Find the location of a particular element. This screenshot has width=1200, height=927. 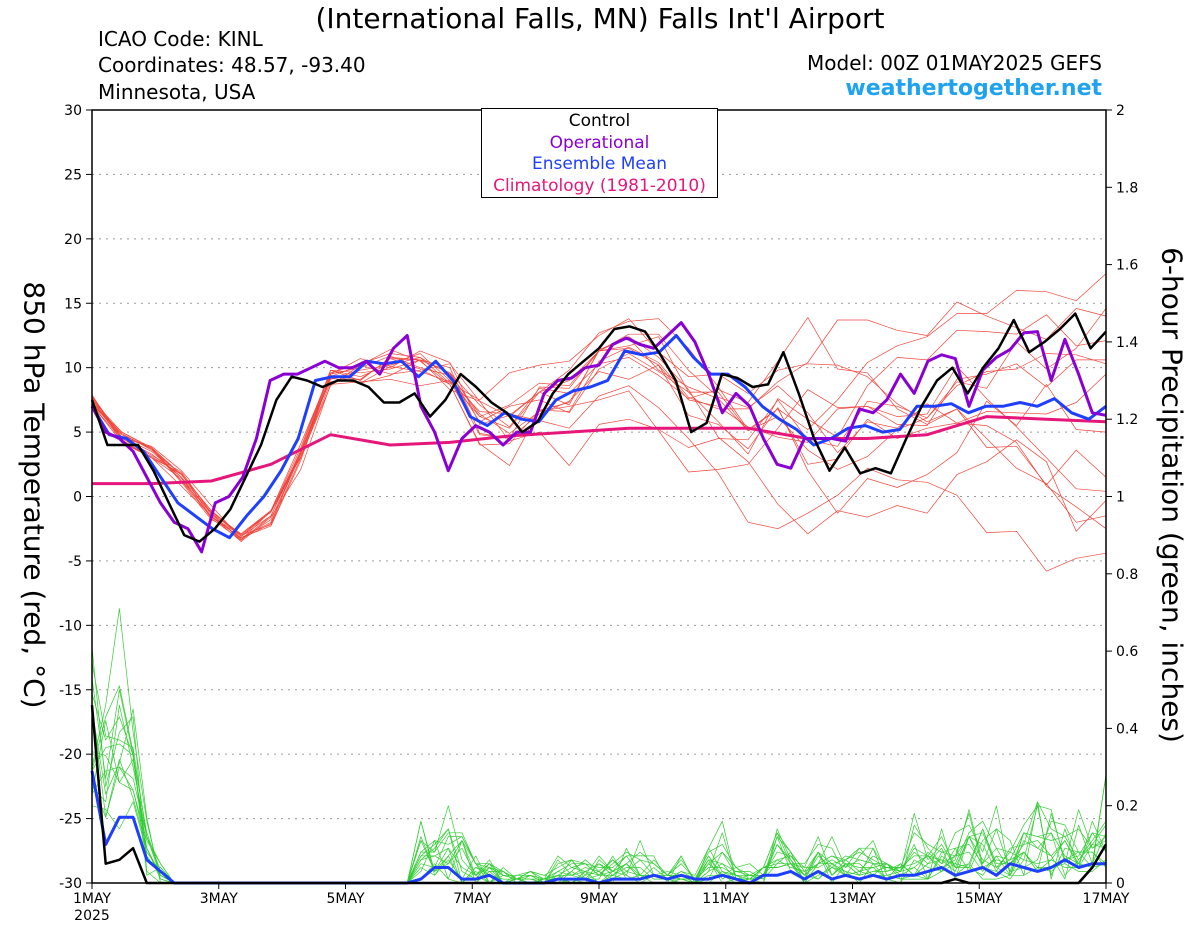

y-tick-label-left: 30 is located at coordinates (73, 111).